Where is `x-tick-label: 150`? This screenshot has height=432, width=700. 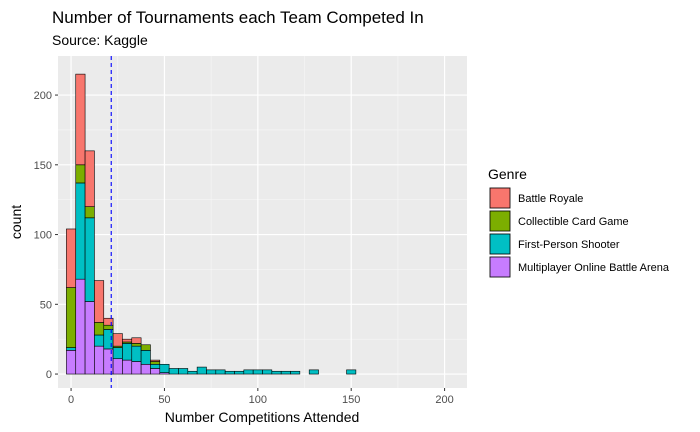 x-tick-label: 150 is located at coordinates (351, 400).